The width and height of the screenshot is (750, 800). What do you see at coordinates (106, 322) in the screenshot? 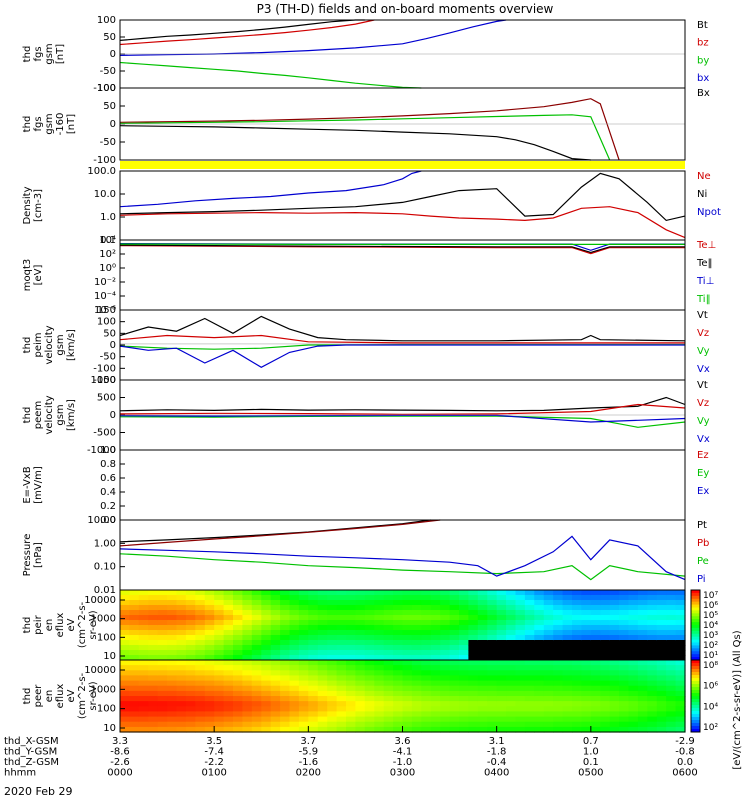
I see `y-tick-label: 100` at bounding box center [106, 322].